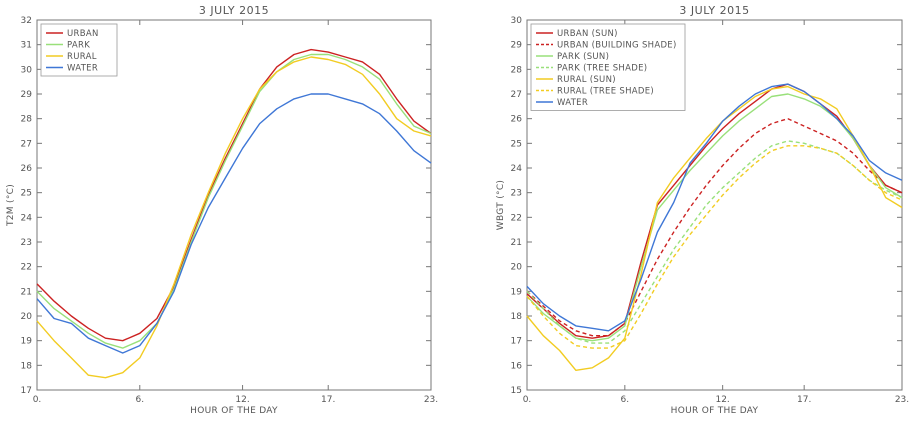 This screenshot has width=912, height=422. What do you see at coordinates (82, 57) in the screenshot?
I see `legend-label: RURAL` at bounding box center [82, 57].